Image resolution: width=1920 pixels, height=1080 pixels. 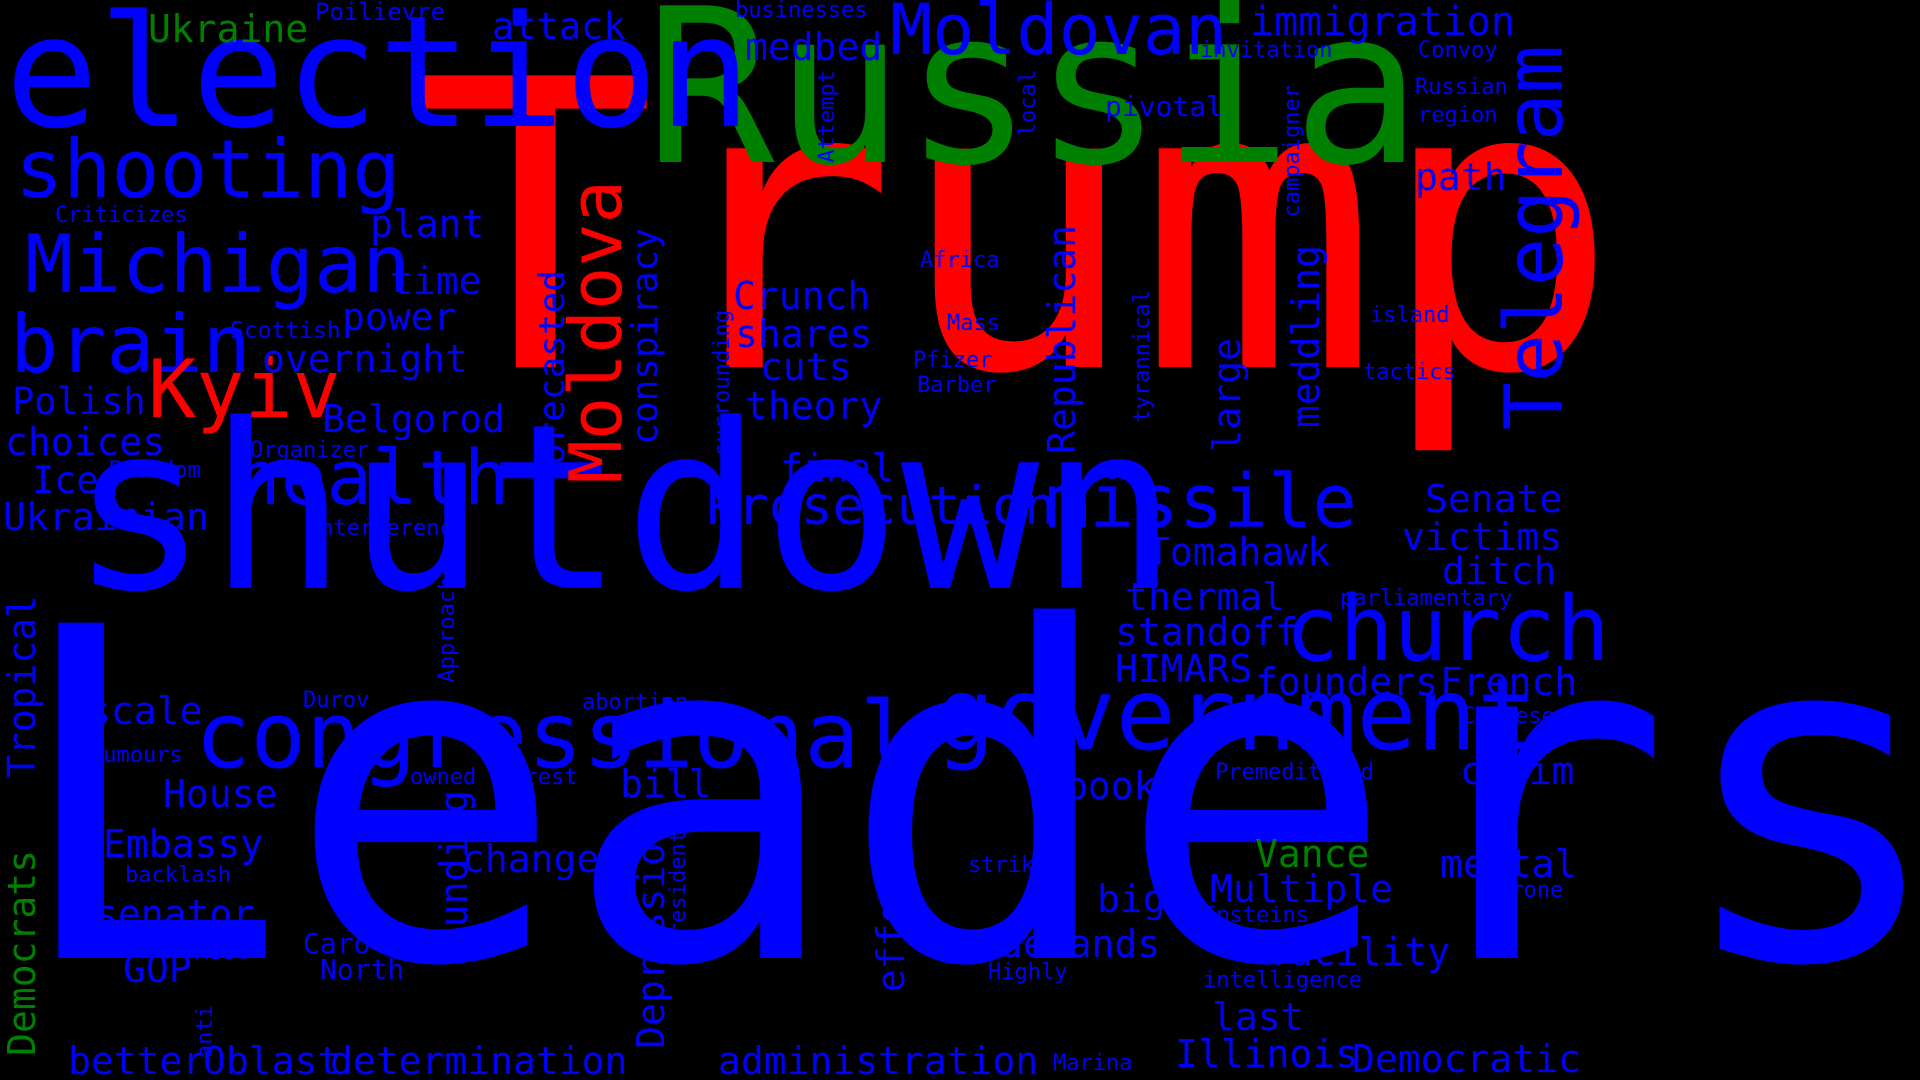 What do you see at coordinates (1292, 151) in the screenshot?
I see `word-campaigner: campaigner` at bounding box center [1292, 151].